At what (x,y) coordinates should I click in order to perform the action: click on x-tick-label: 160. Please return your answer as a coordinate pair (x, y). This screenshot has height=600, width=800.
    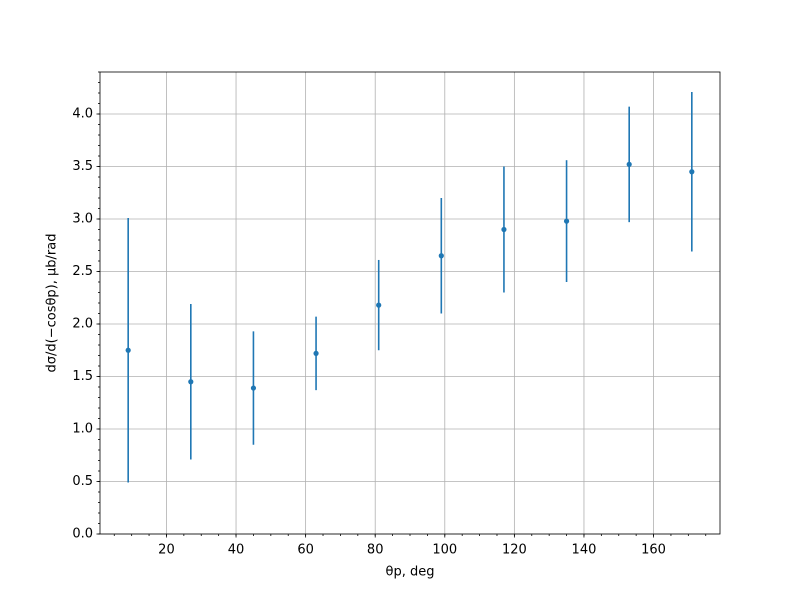
    Looking at the image, I should click on (653, 550).